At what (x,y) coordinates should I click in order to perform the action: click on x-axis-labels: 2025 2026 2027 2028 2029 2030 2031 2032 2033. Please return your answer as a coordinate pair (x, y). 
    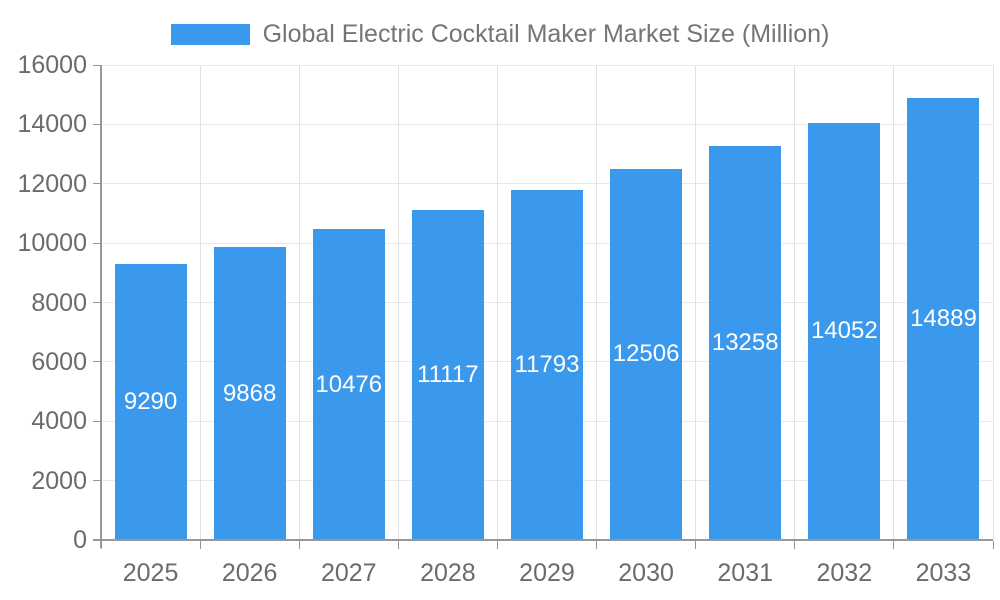
    Looking at the image, I should click on (547, 573).